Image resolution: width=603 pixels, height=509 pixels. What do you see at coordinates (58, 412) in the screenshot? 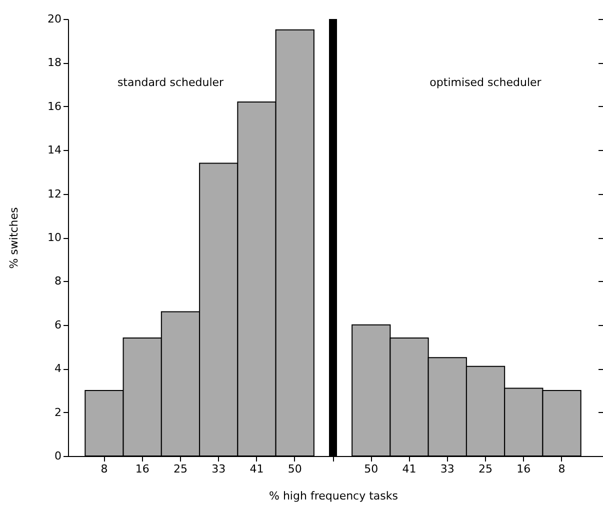
I see `y-tick-label: 2` at bounding box center [58, 412].